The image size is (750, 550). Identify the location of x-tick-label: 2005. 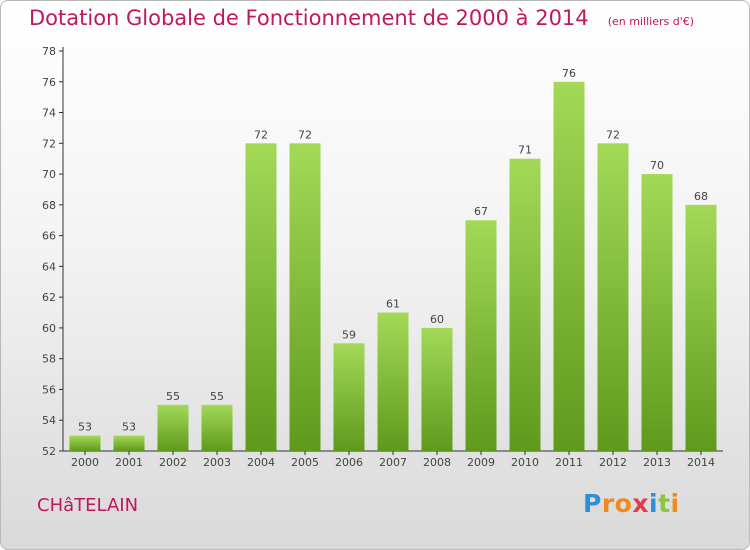
(305, 462).